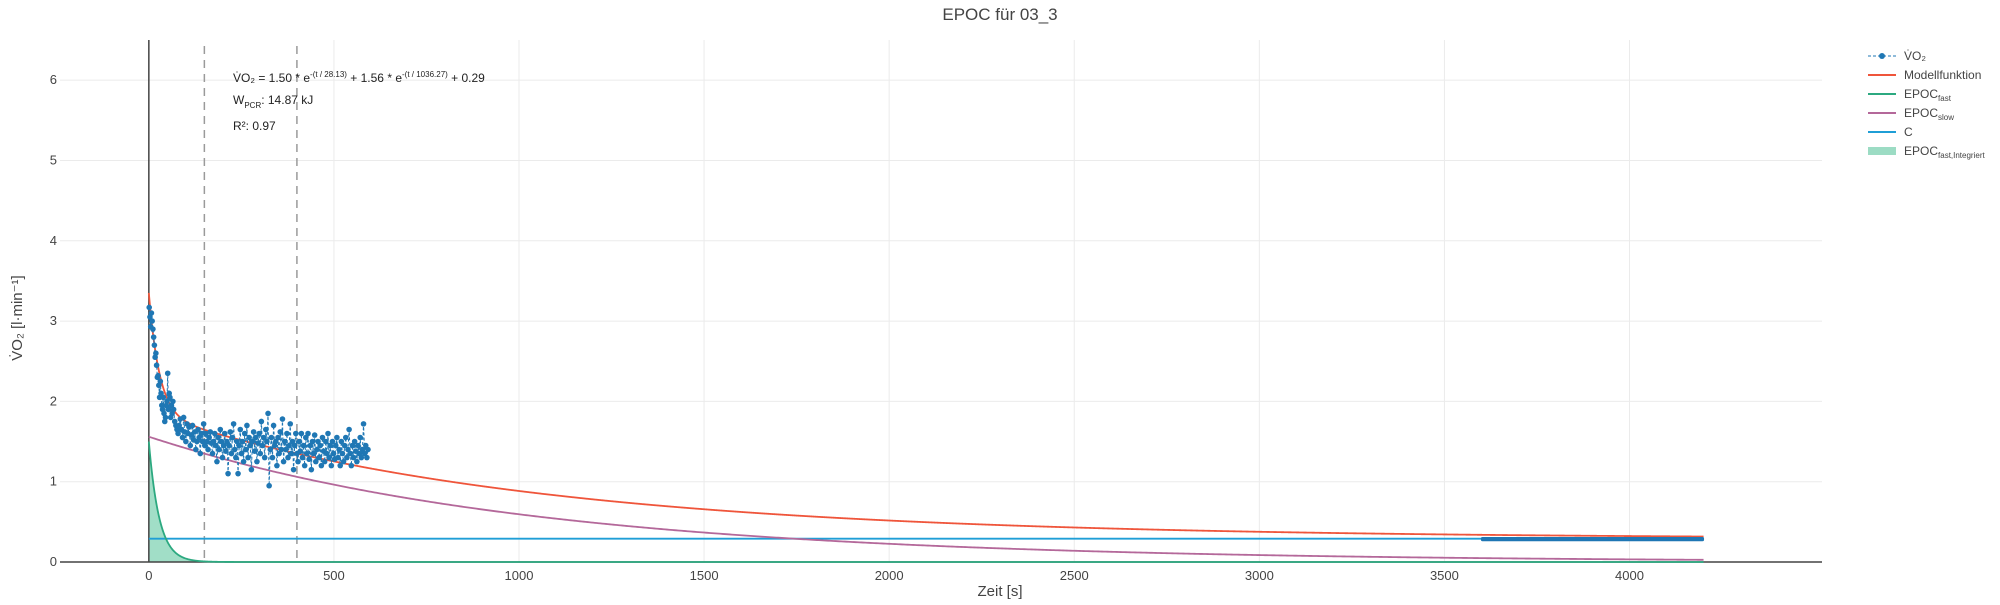  I want to click on r2-text: R²: 0.97, so click(254, 126).